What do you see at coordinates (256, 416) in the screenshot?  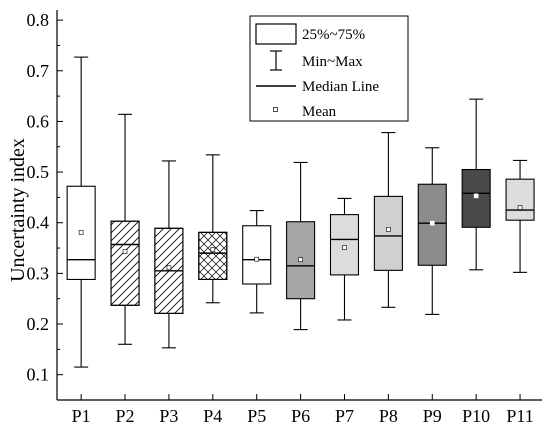 I see `x-tick-label: P5` at bounding box center [256, 416].